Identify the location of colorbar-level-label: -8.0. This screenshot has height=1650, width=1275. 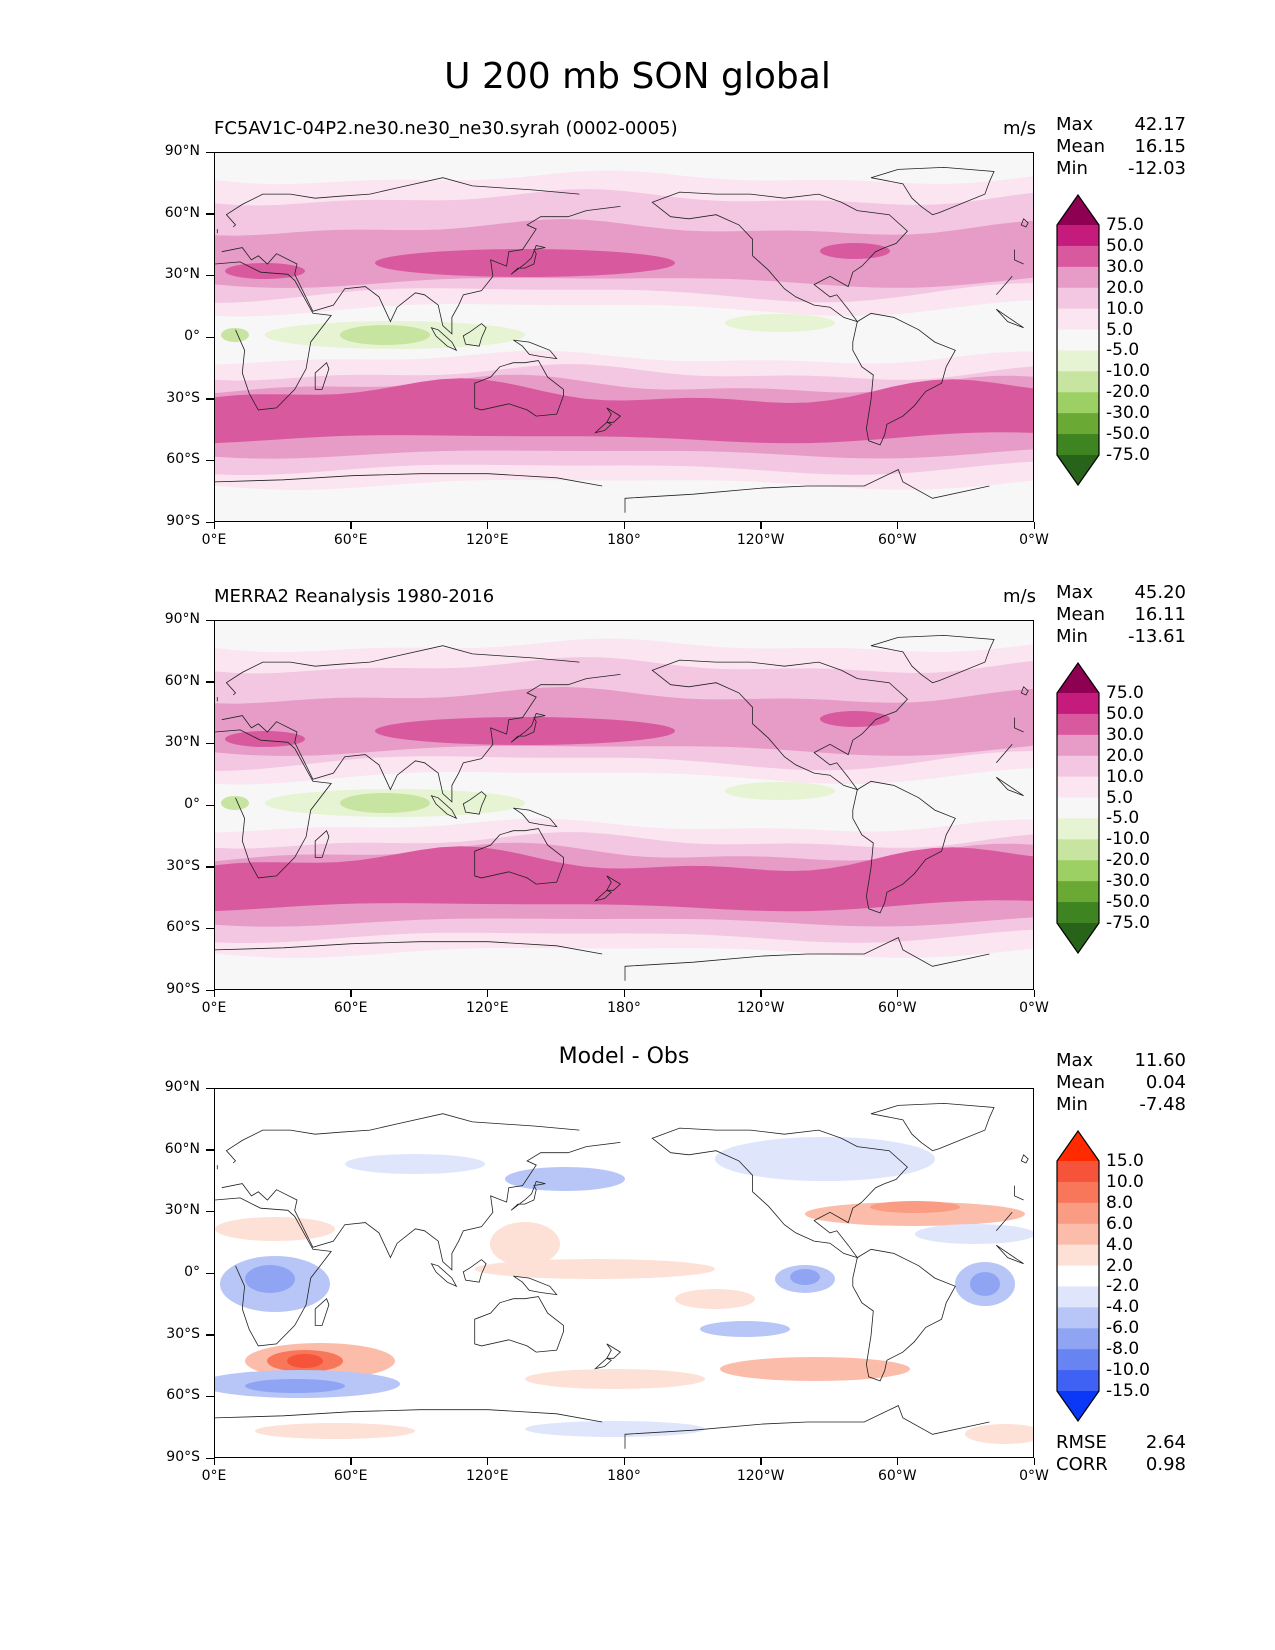
(1123, 1349).